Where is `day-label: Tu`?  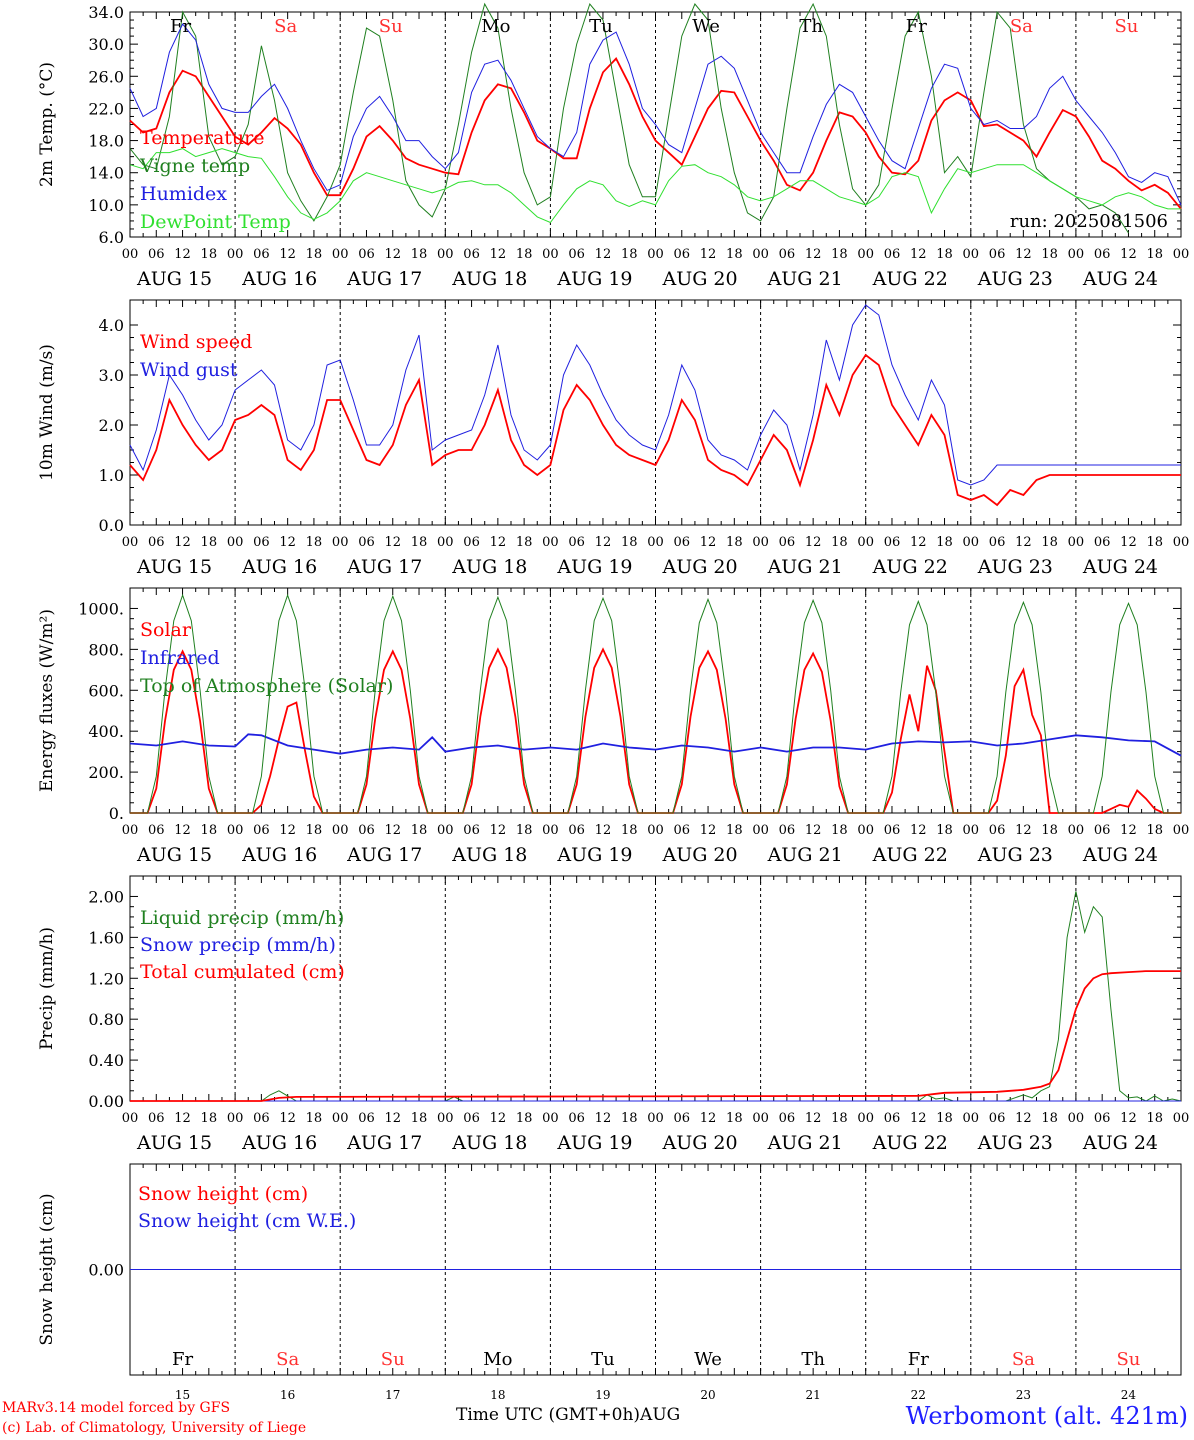 day-label: Tu is located at coordinates (601, 26).